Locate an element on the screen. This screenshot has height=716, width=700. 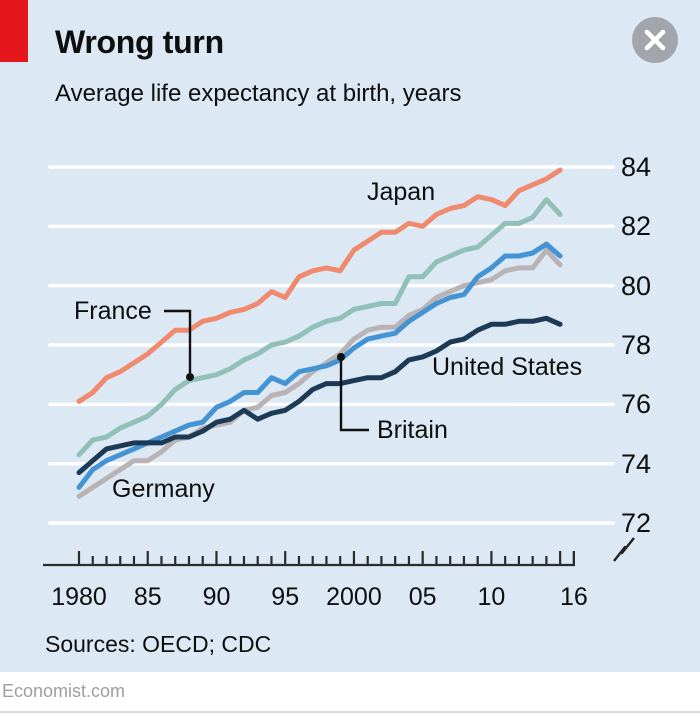
y-axis-label: 72 is located at coordinates (636, 523).